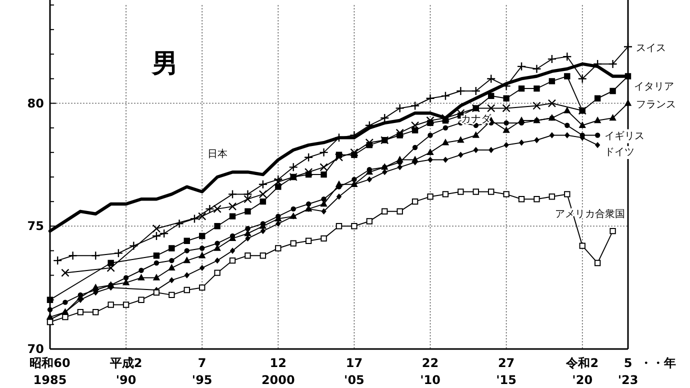 Image resolution: width=690 pixels, height=388 pixels. I want to click on text: 12, so click(278, 363).